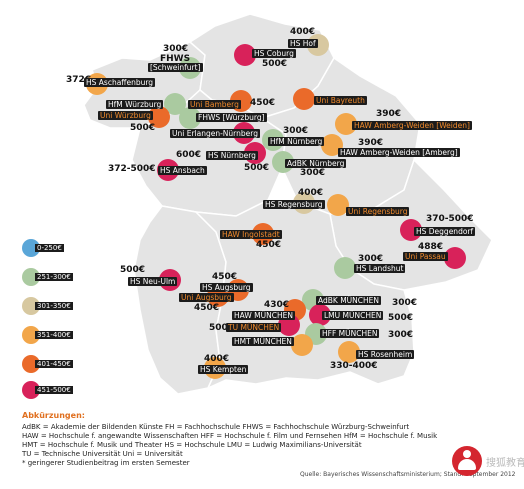 This screenshot has height=489, width=524. I want to click on dot-haw-weiden, so click(346, 124).